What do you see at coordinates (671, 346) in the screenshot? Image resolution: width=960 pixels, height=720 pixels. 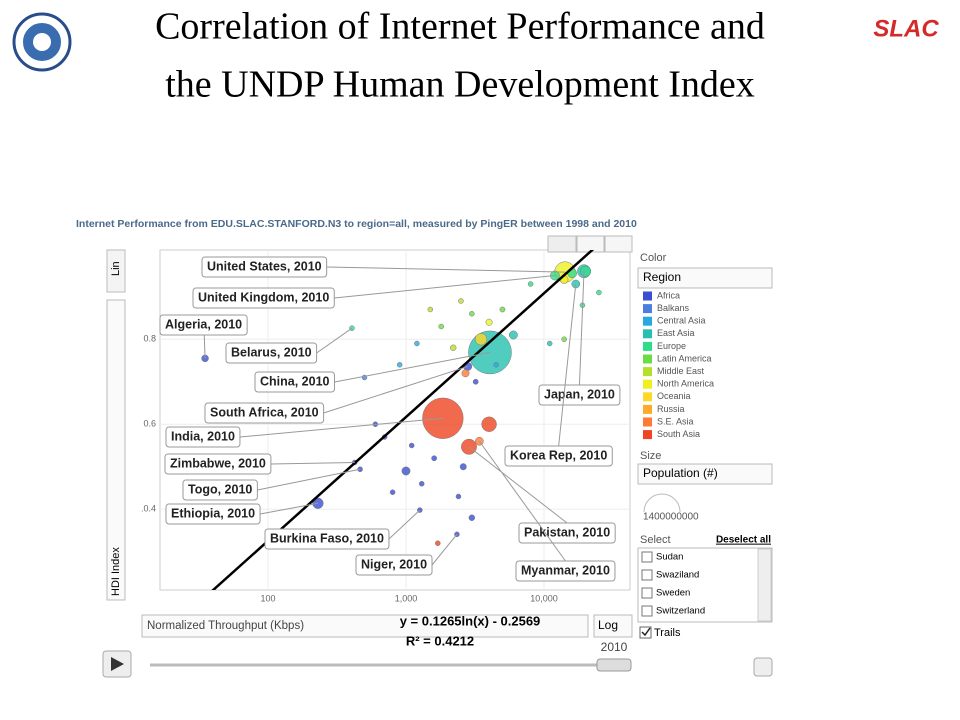 I see `legend-label: Europe` at bounding box center [671, 346].